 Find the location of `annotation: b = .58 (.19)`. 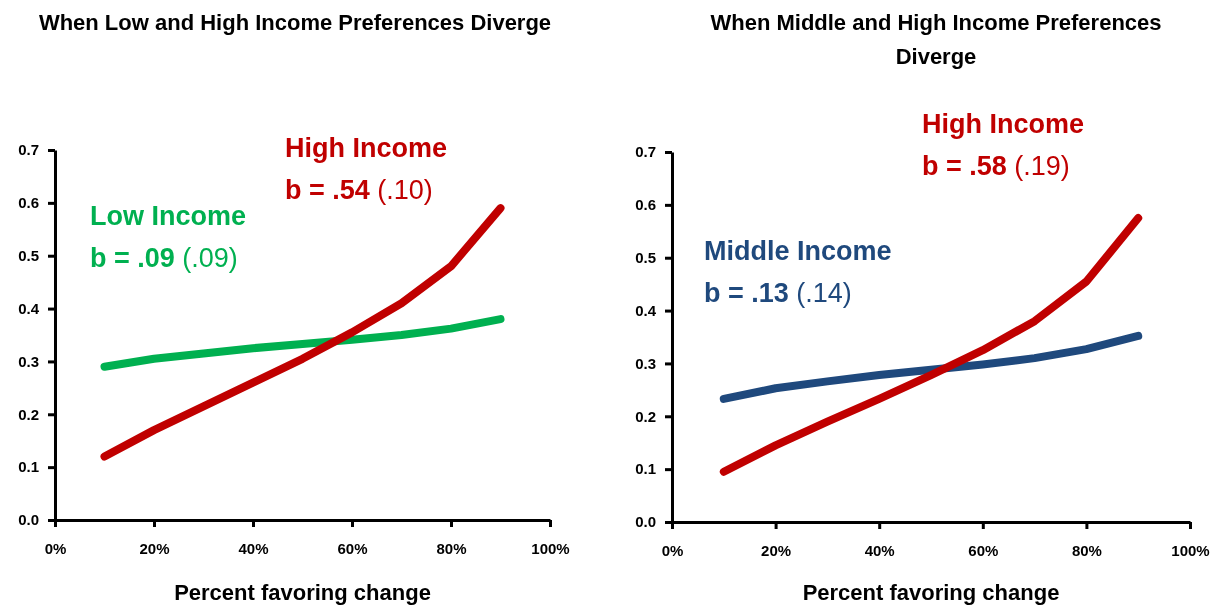

annotation: b = .58 (.19) is located at coordinates (996, 166).